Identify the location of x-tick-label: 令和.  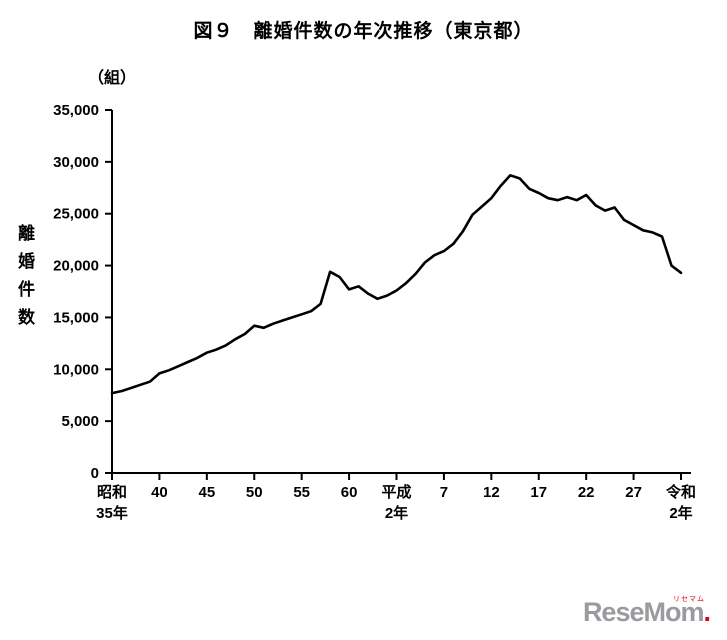
(681, 492).